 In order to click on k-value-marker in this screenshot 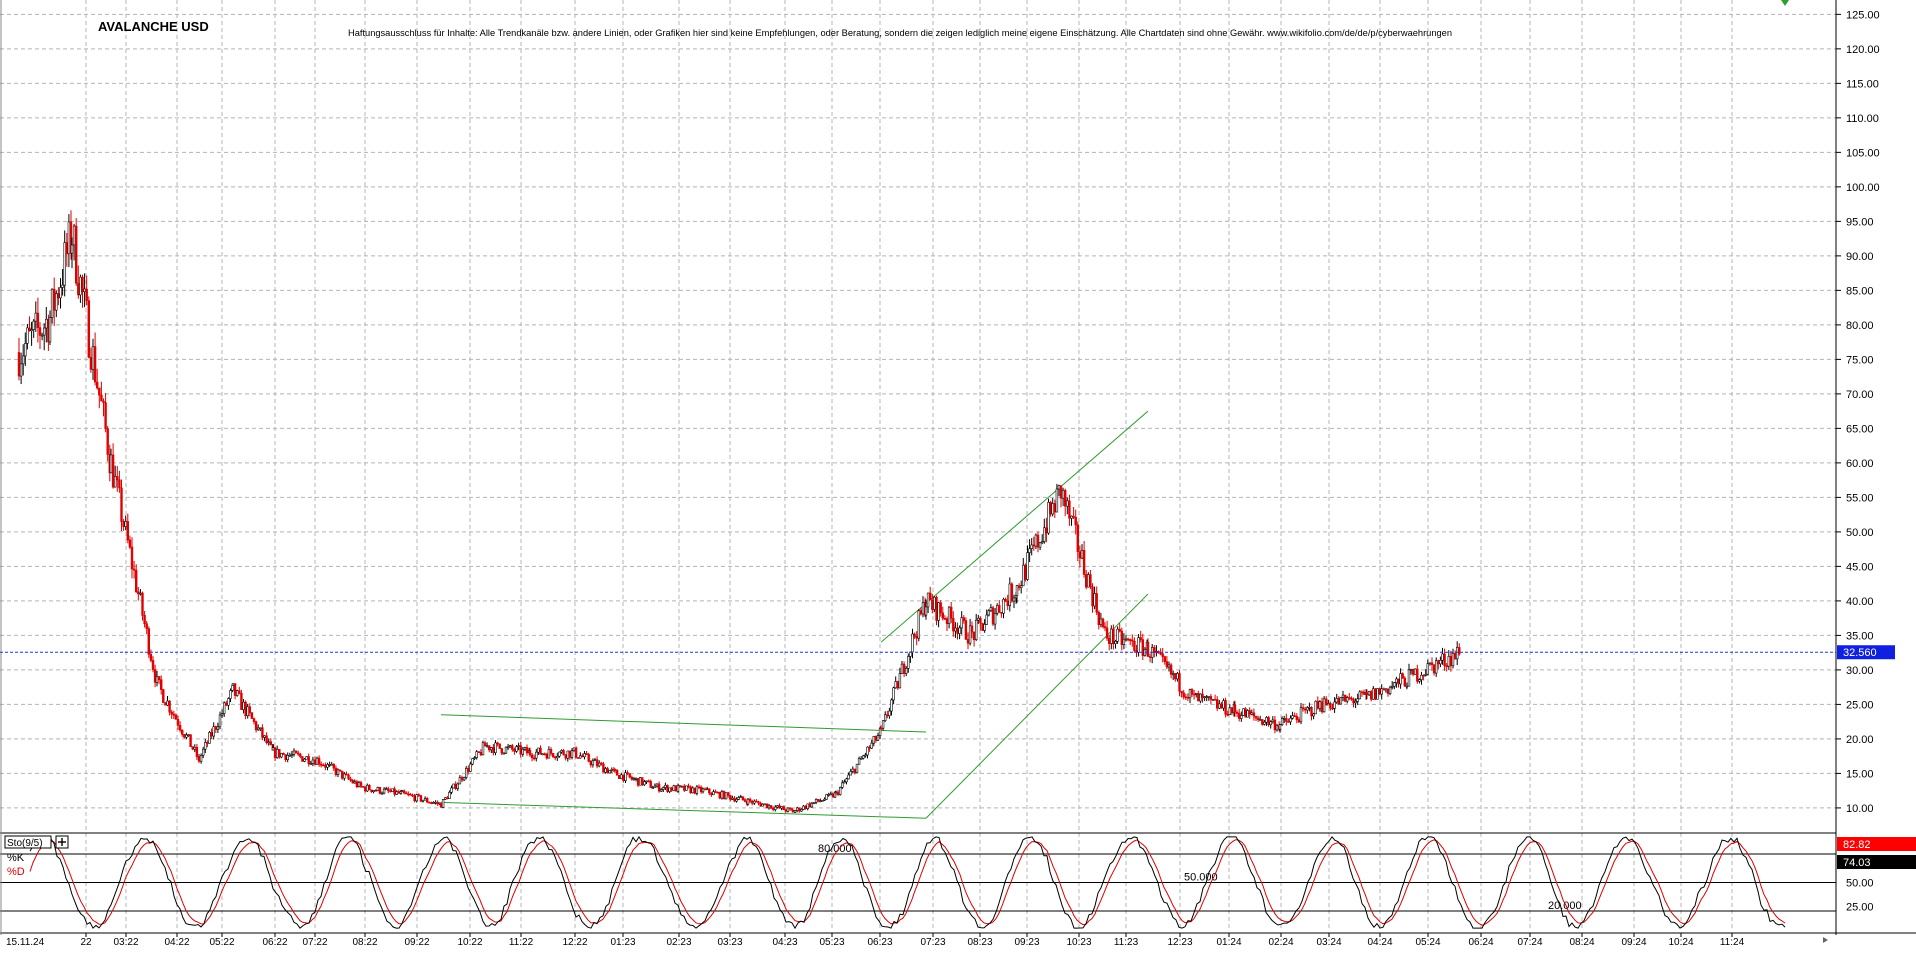, I will do `click(1876, 844)`.